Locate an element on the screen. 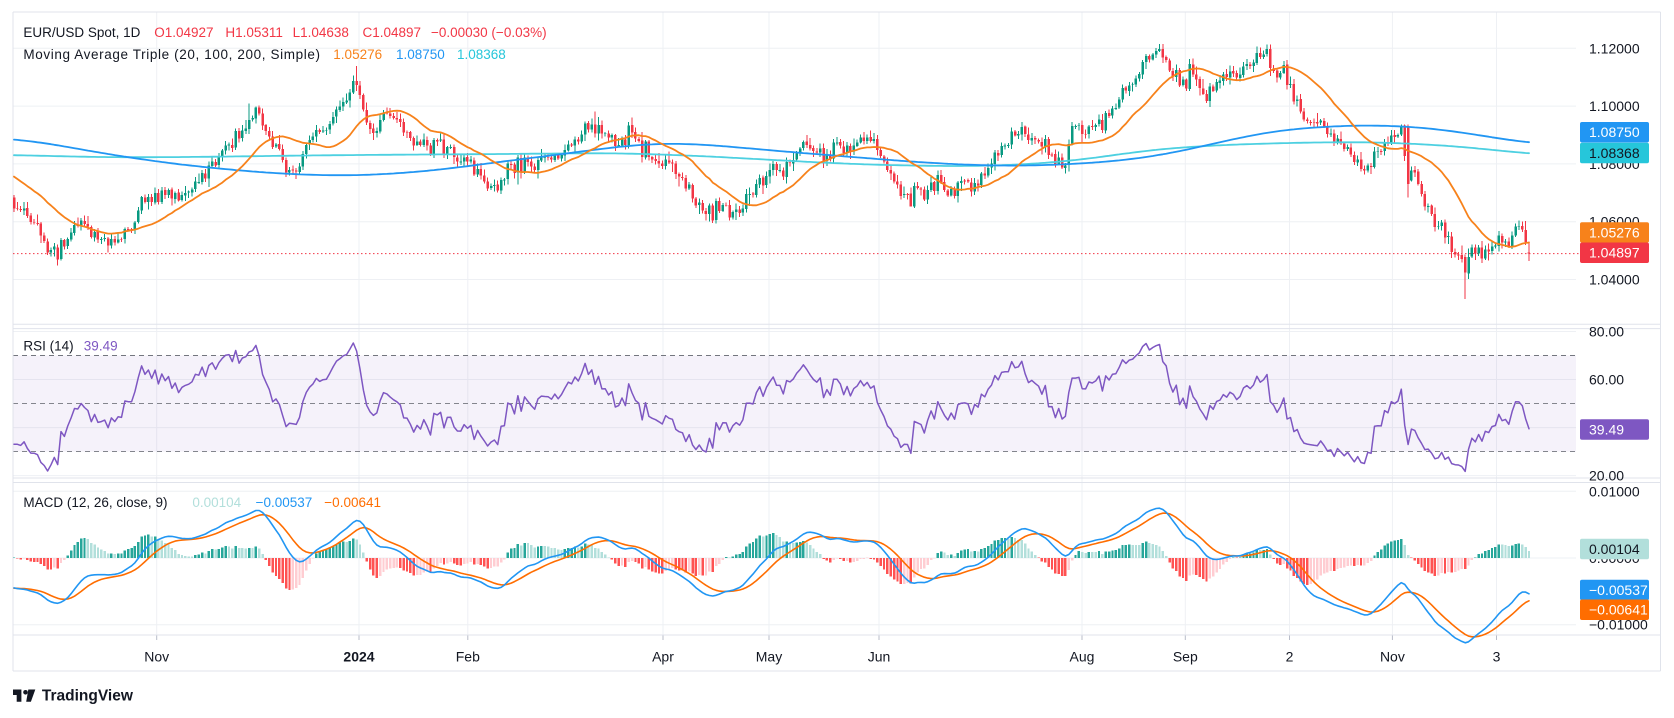 This screenshot has width=1674, height=718. svg-text: MACD (12, 26, close, 9) is located at coordinates (95, 502).